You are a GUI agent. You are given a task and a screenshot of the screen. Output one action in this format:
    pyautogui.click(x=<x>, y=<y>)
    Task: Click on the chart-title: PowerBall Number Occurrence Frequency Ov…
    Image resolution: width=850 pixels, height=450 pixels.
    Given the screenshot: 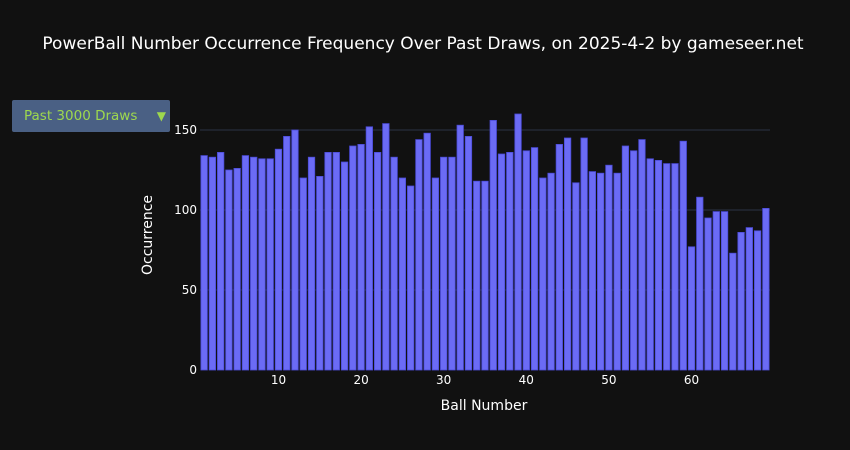 What is the action you would take?
    pyautogui.click(x=423, y=44)
    